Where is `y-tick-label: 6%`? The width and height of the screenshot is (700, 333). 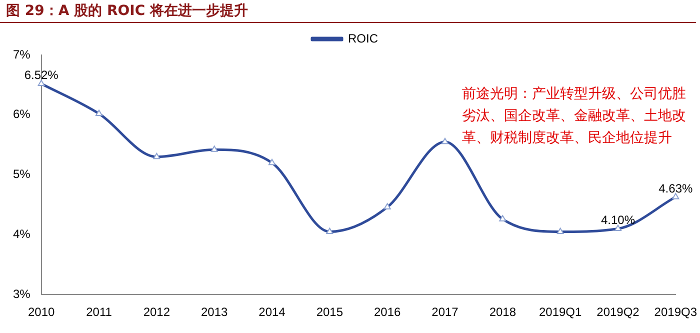
y-tick-label: 6% is located at coordinates (22, 114).